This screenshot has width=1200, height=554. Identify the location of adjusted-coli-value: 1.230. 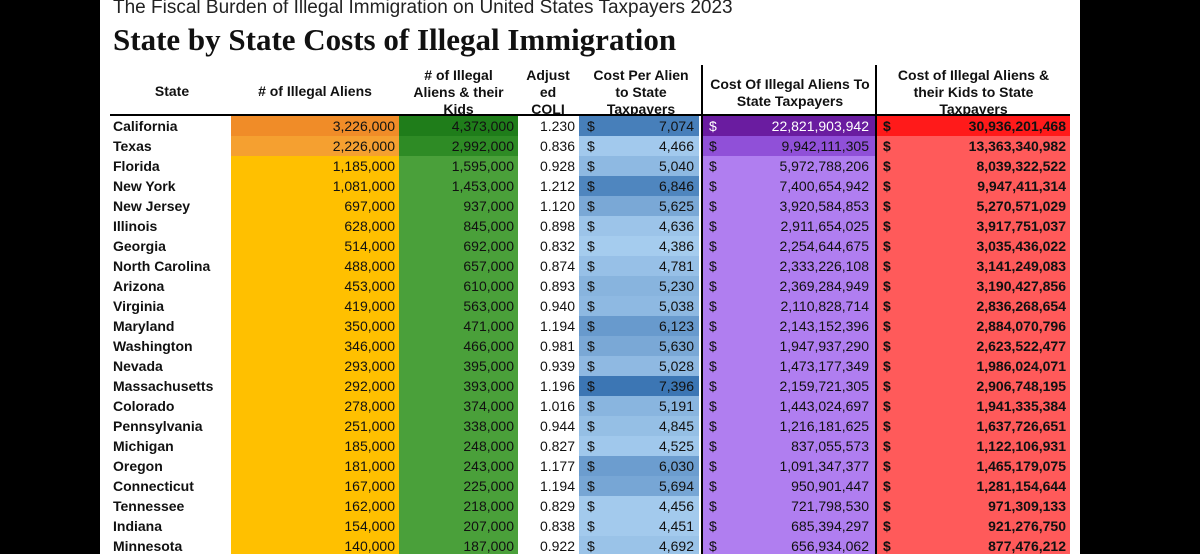
(548, 126).